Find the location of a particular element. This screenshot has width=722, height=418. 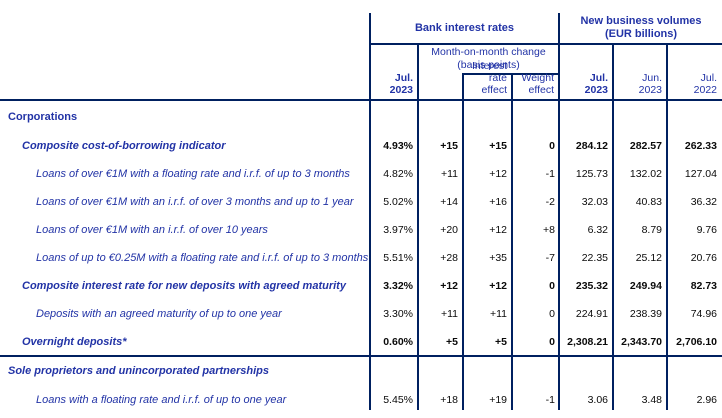

cell-vol-jul-2022: 82.73 is located at coordinates (703, 286).